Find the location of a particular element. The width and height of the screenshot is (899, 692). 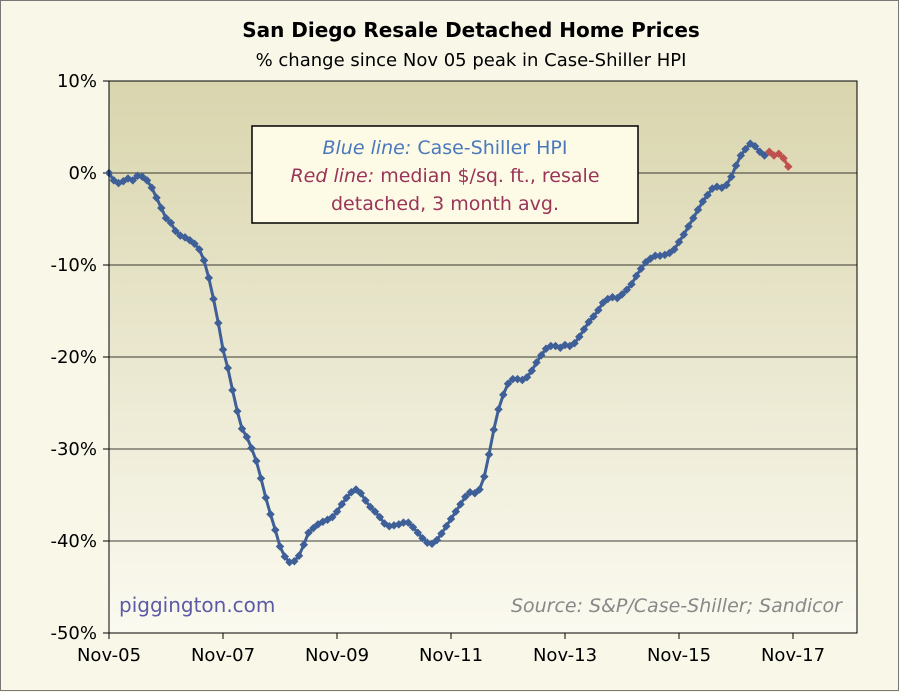

credit-text: piggington.com is located at coordinates (197, 605).